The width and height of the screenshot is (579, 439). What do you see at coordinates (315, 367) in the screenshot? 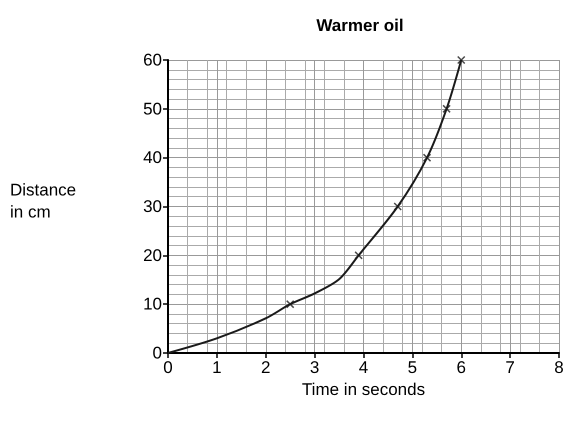
I see `x-tick-label: 3` at bounding box center [315, 367].